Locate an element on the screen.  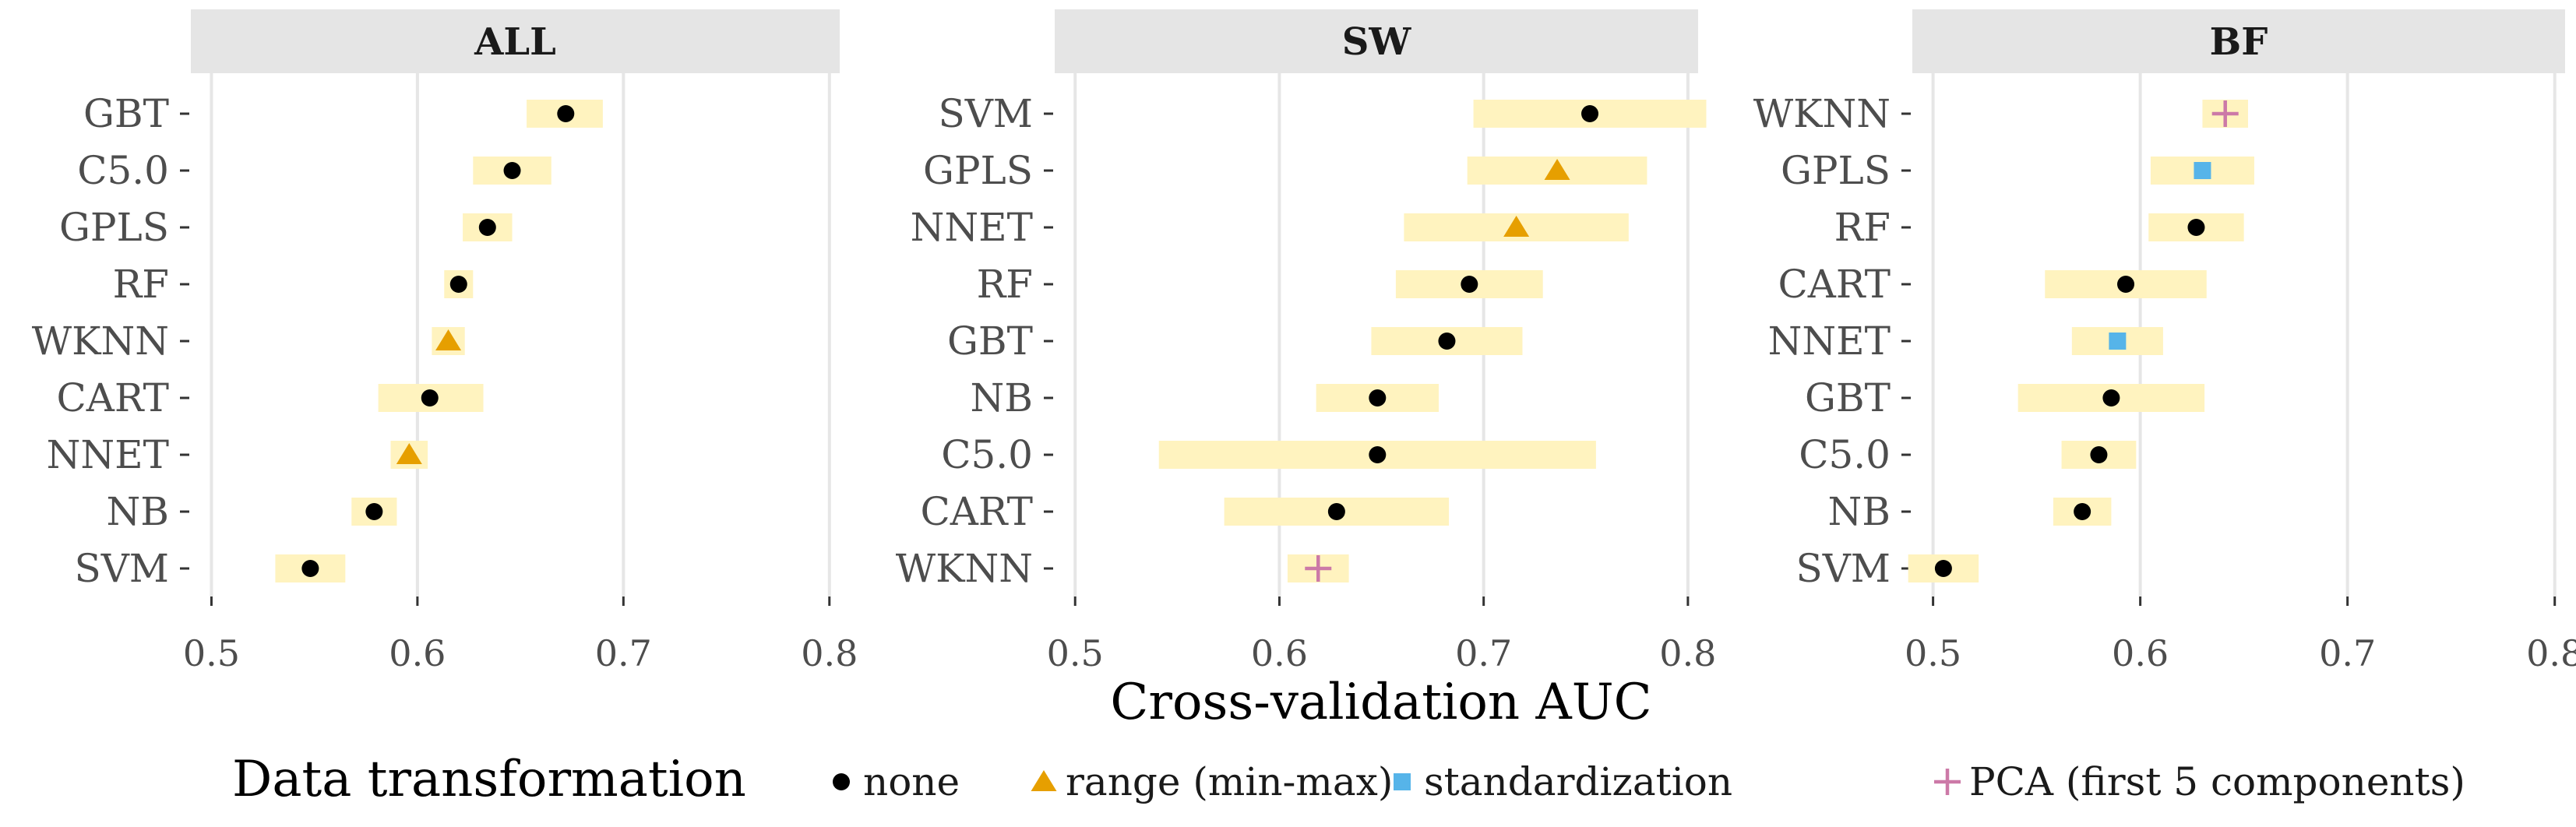
panel-title: ALL is located at coordinates (515, 42).